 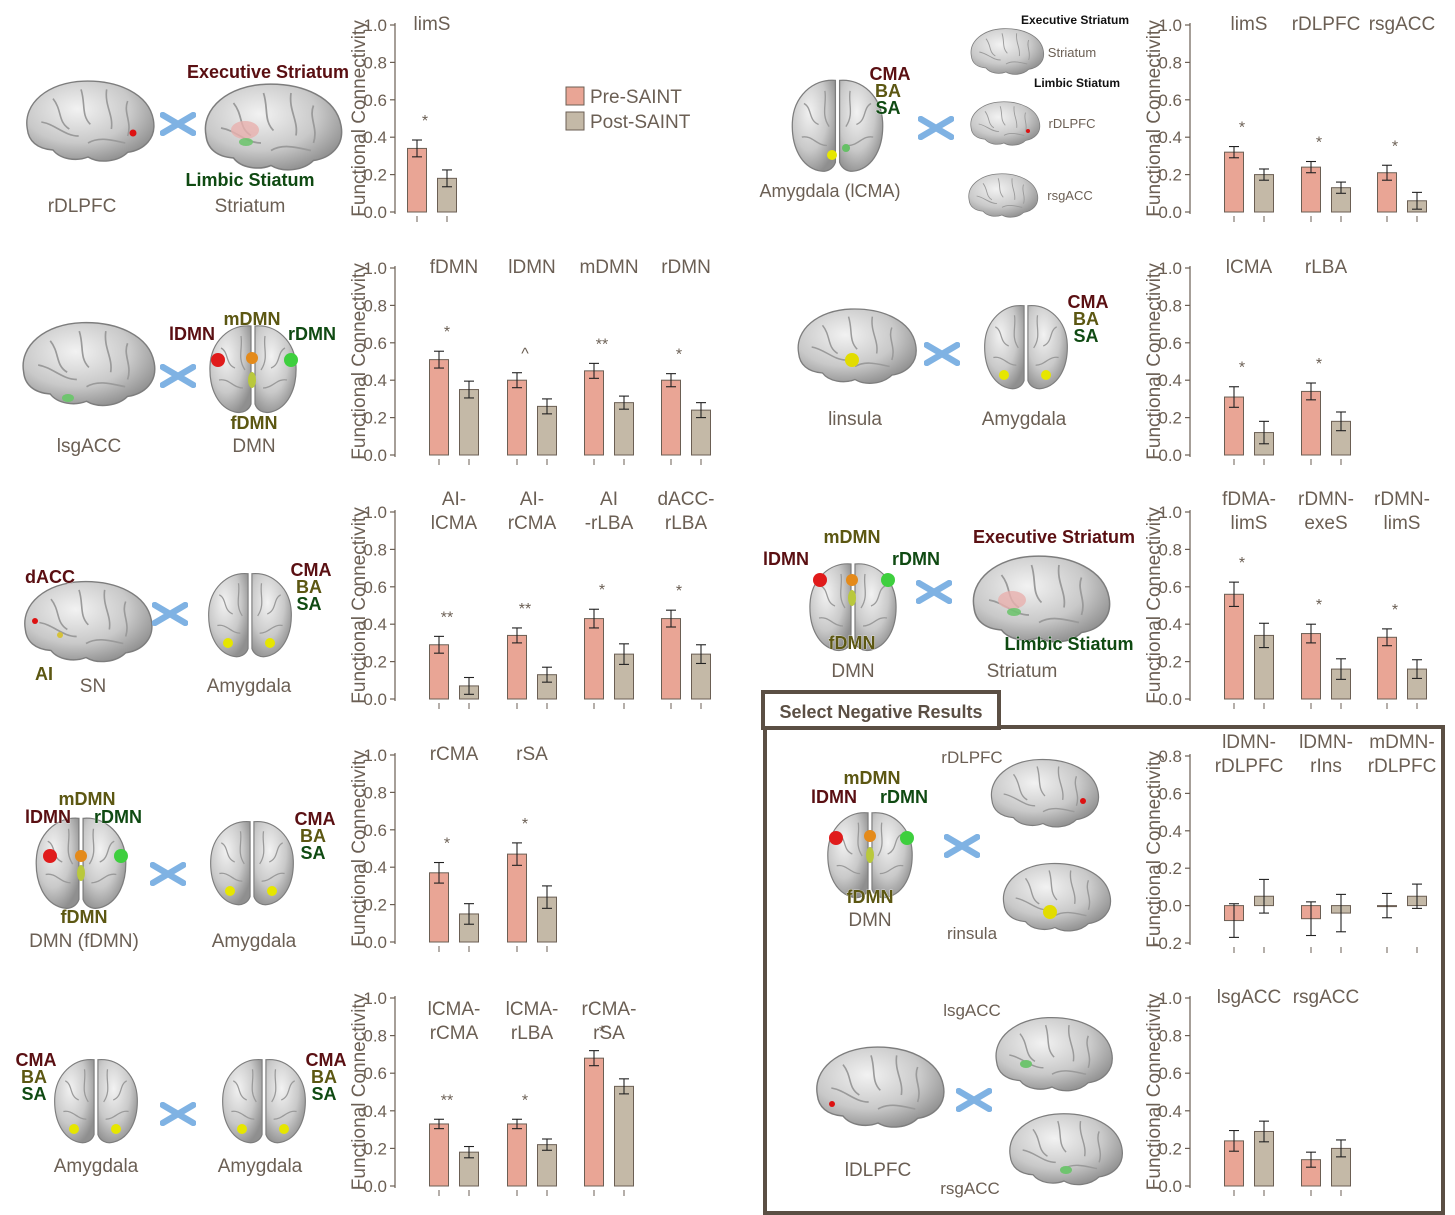 What do you see at coordinates (1325, 523) in the screenshot?
I see `category-label: exeS` at bounding box center [1325, 523].